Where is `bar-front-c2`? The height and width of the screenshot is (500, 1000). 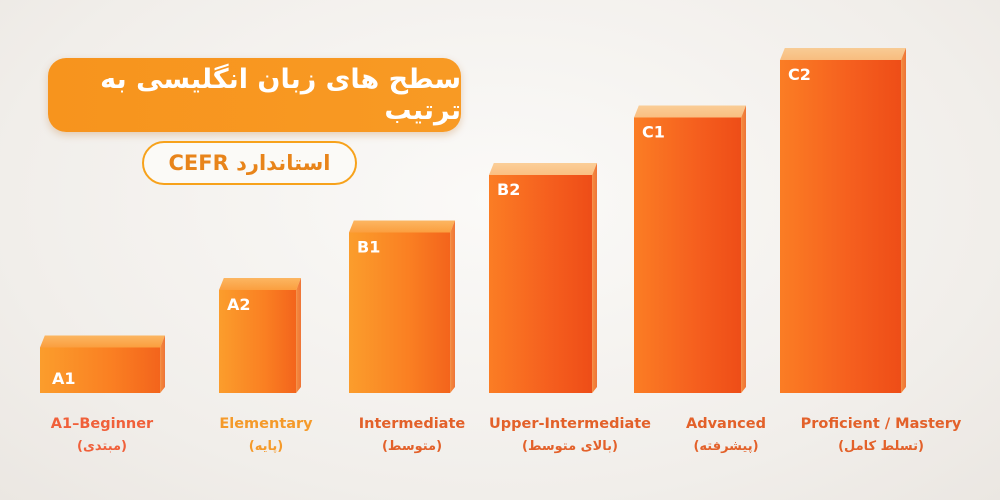
bar-front-c2 is located at coordinates (841, 226).